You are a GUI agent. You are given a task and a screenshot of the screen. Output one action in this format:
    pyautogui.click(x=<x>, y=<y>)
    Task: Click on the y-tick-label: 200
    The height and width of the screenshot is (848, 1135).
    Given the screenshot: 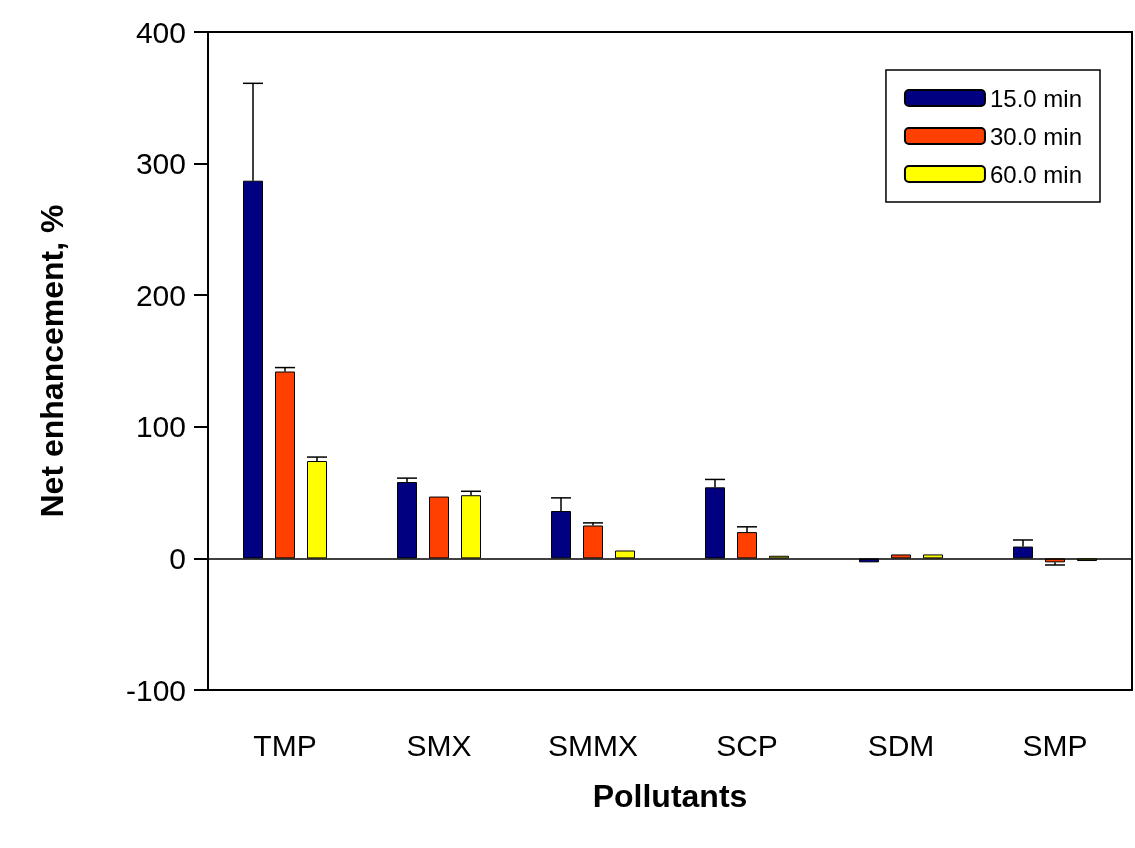 What is the action you would take?
    pyautogui.click(x=160, y=295)
    